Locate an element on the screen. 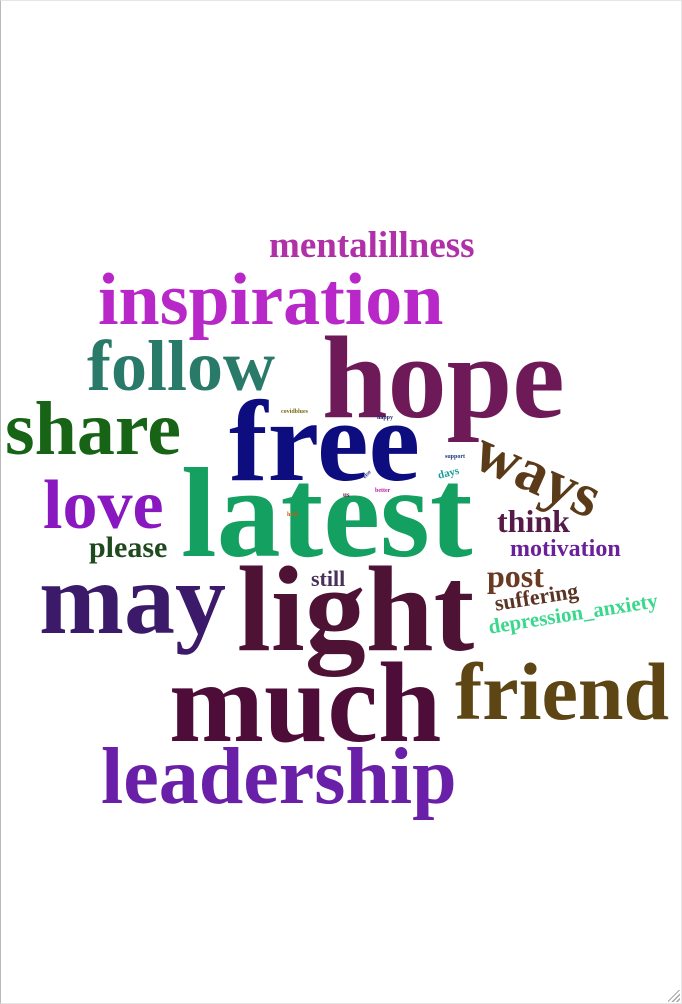  word-love: love is located at coordinates (103, 505).